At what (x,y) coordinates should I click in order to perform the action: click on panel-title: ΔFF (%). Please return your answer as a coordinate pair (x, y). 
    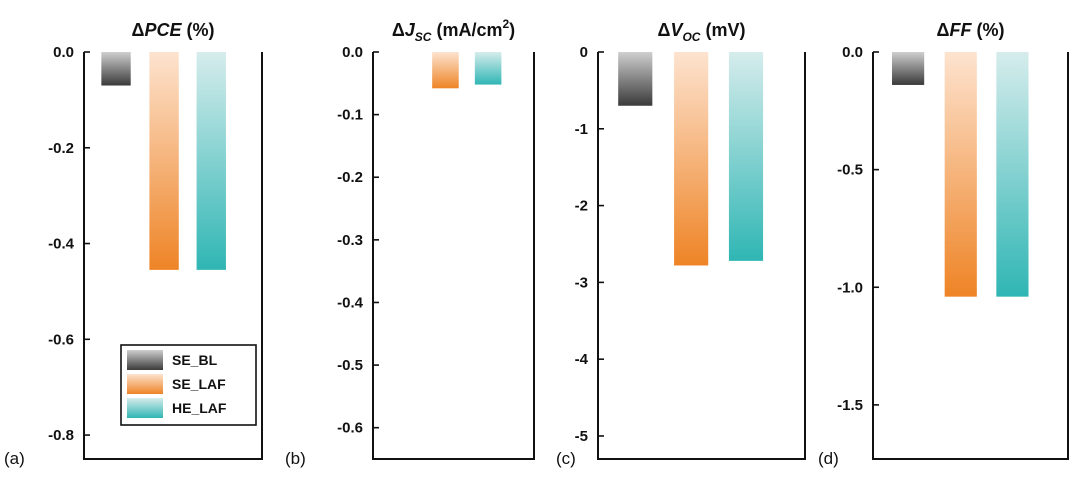
    Looking at the image, I should click on (971, 30).